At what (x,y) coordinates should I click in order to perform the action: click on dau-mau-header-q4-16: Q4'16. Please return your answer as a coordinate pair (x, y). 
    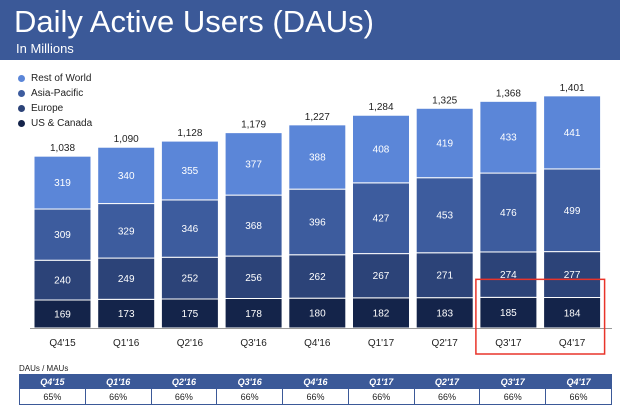
    Looking at the image, I should click on (315, 381).